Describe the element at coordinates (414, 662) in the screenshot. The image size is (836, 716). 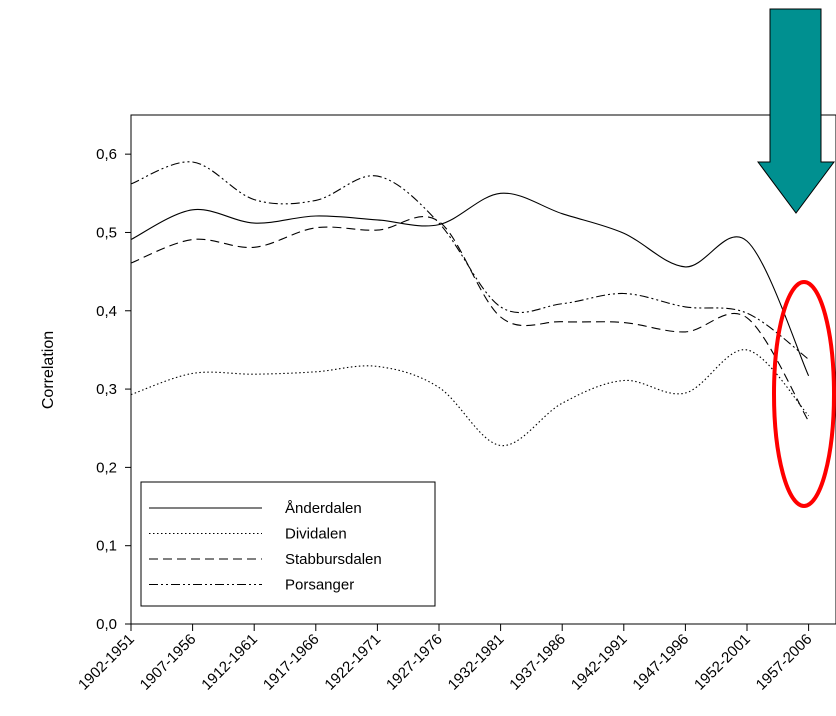
I see `x-tick-label: 1927-1976` at that location.